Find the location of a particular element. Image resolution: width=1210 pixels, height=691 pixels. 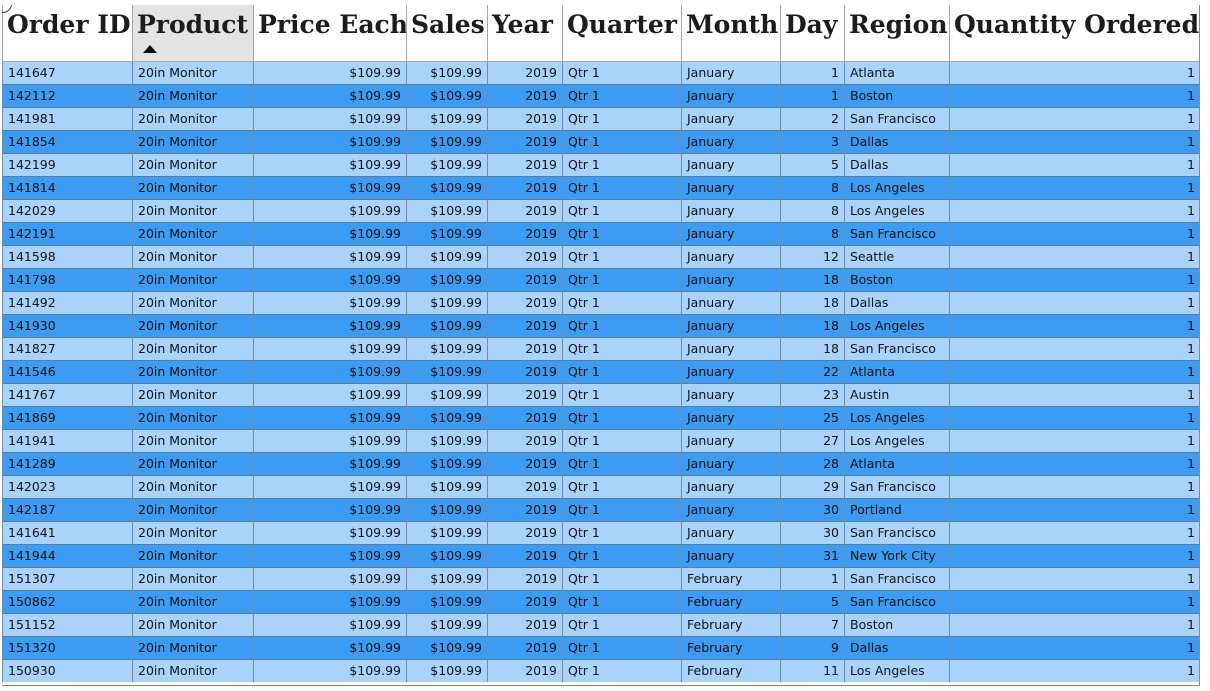

cell-day: 5 is located at coordinates (812, 602).